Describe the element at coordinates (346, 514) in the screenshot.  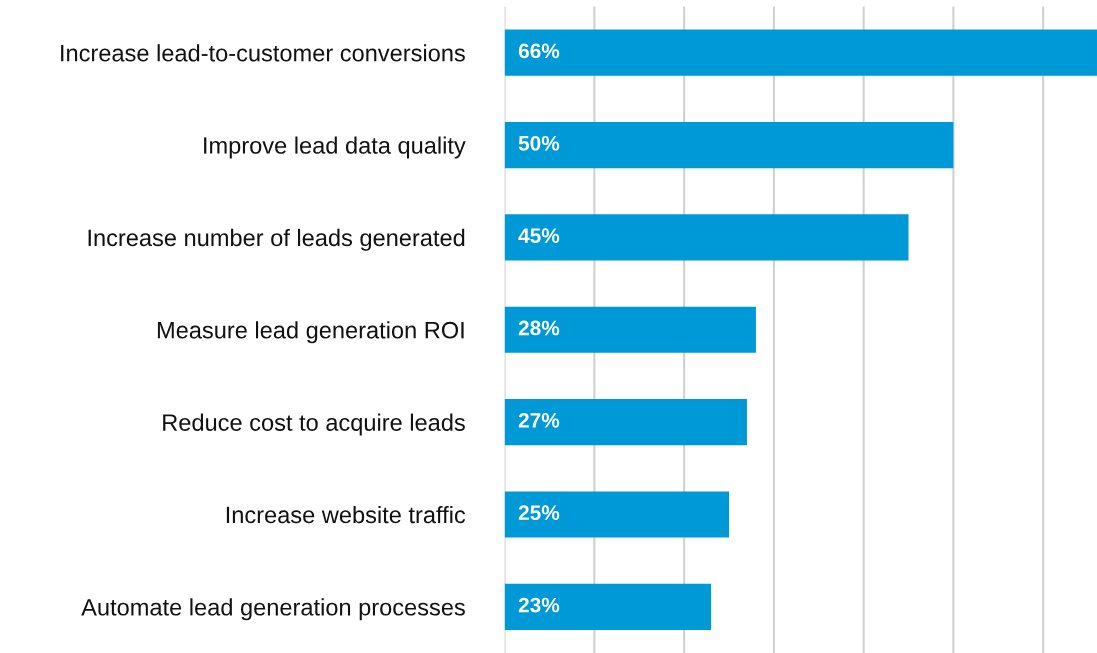
I see `y-tick-label: Increase website traffic` at that location.